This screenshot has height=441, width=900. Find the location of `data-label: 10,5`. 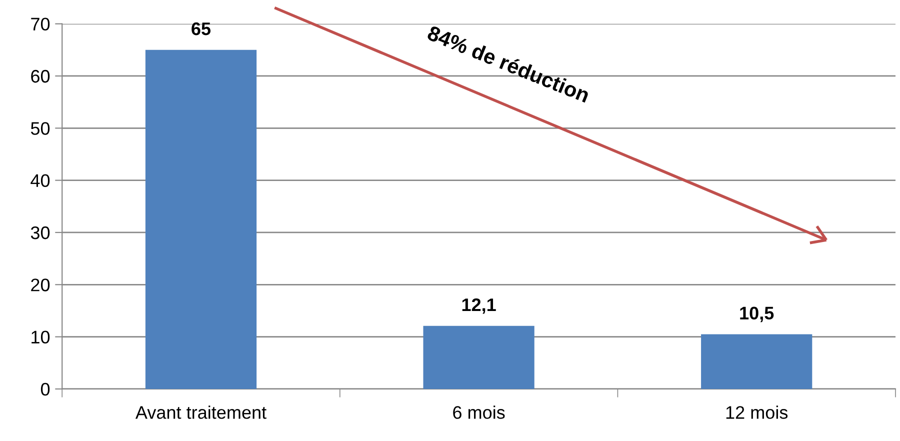

data-label: 10,5 is located at coordinates (757, 314).